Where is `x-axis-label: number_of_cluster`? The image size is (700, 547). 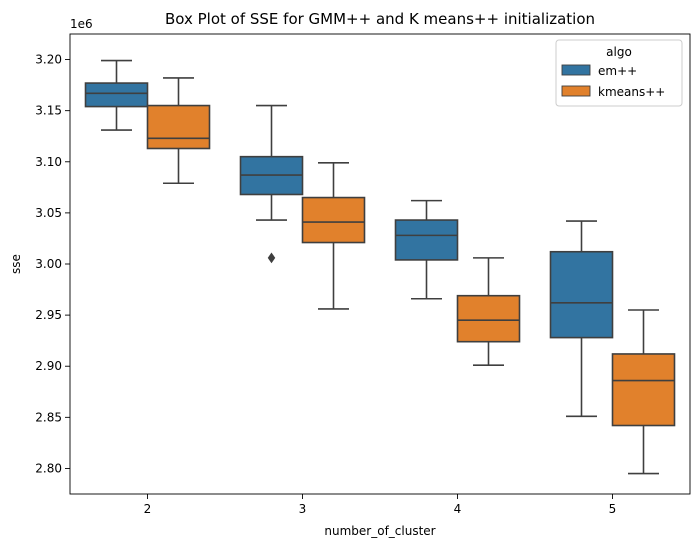 x-axis-label: number_of_cluster is located at coordinates (379, 531).